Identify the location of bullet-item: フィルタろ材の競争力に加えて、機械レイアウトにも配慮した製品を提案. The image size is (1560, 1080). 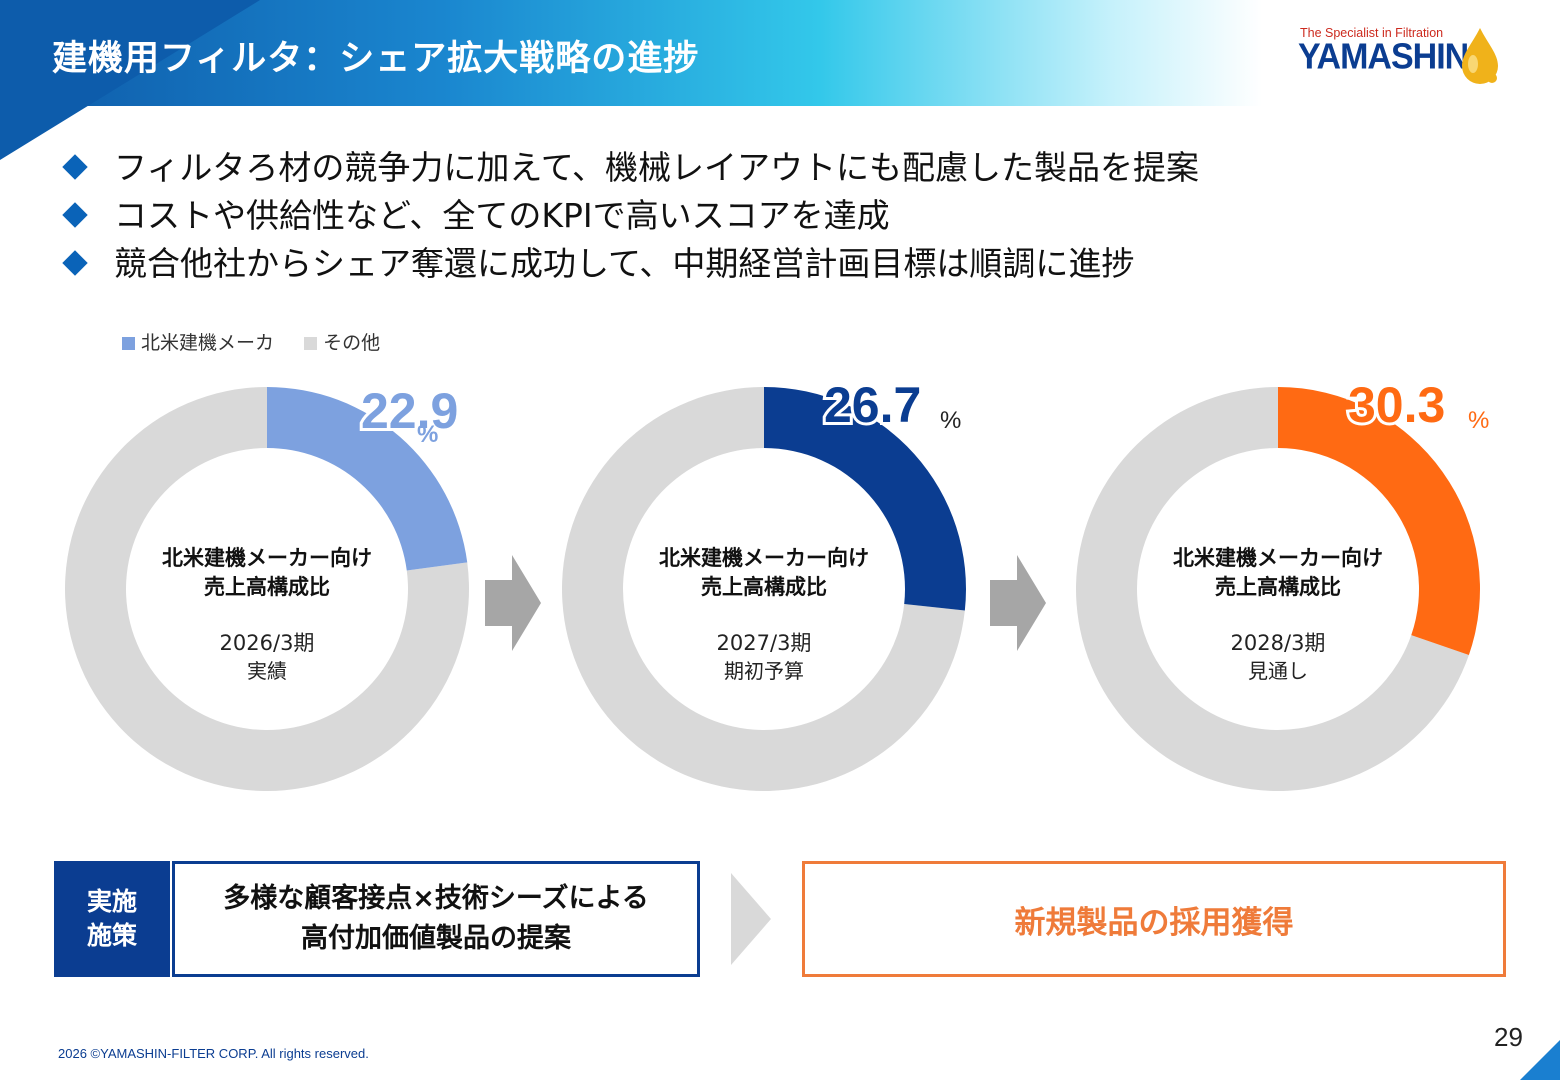
(630, 168).